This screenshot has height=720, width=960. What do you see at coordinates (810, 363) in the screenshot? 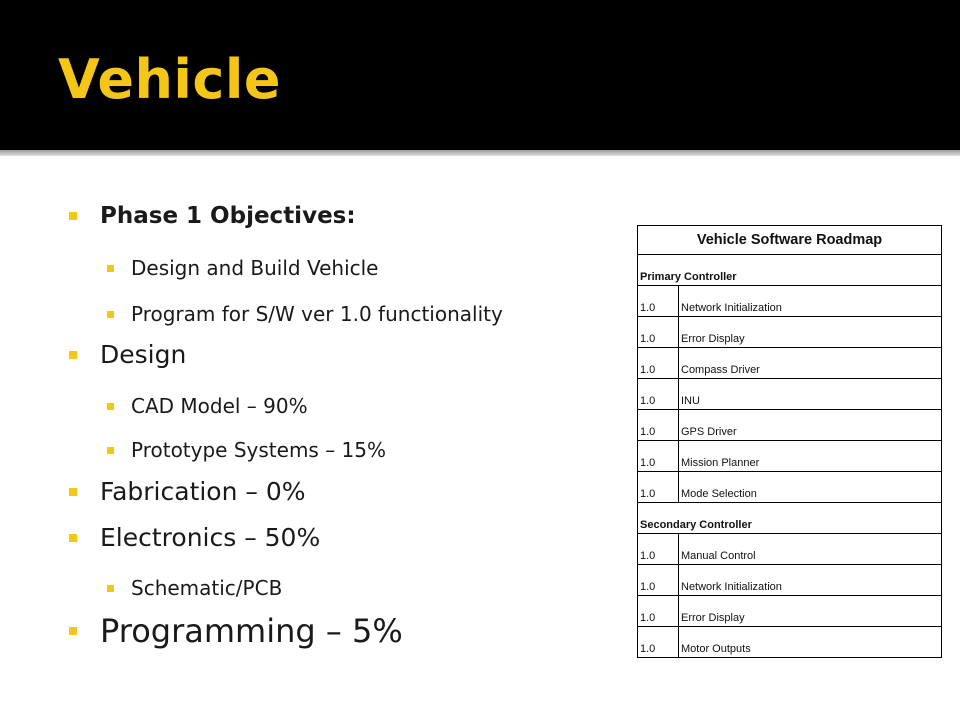
I see `item-cell: Compass Driver` at bounding box center [810, 363].